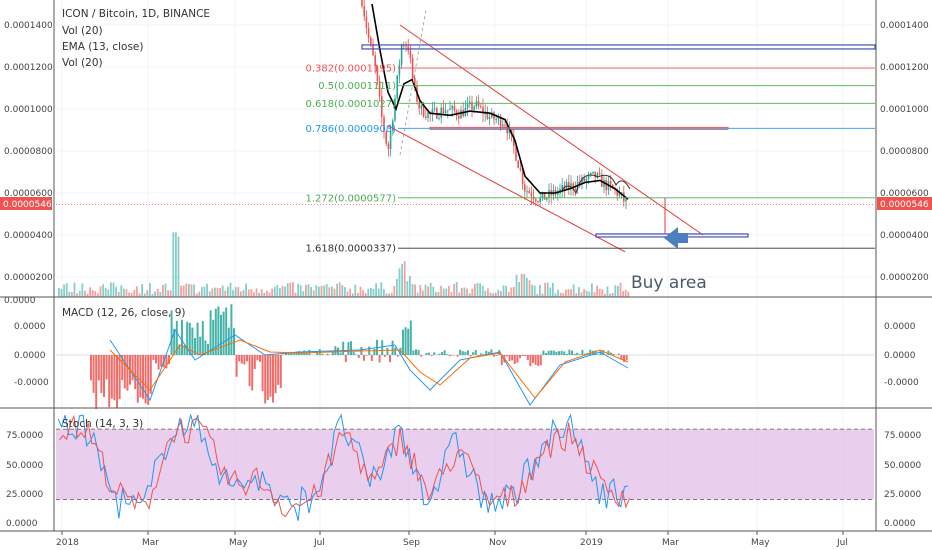 The width and height of the screenshot is (932, 550). I want to click on channel-upper-line, so click(551, 130).